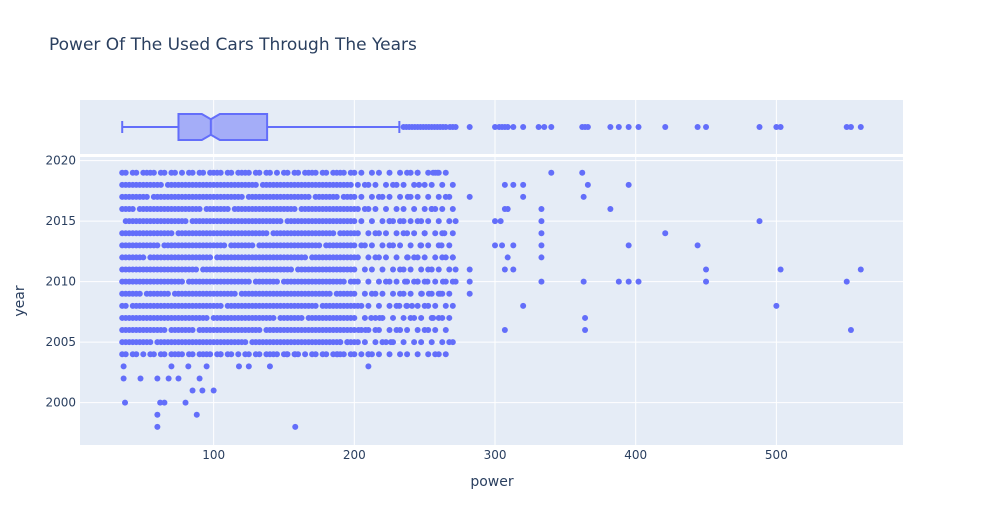 Image resolution: width=983 pixels, height=525 pixels. What do you see at coordinates (495, 455) in the screenshot?
I see `x-tick-labels: 100 200 300 400 500` at bounding box center [495, 455].